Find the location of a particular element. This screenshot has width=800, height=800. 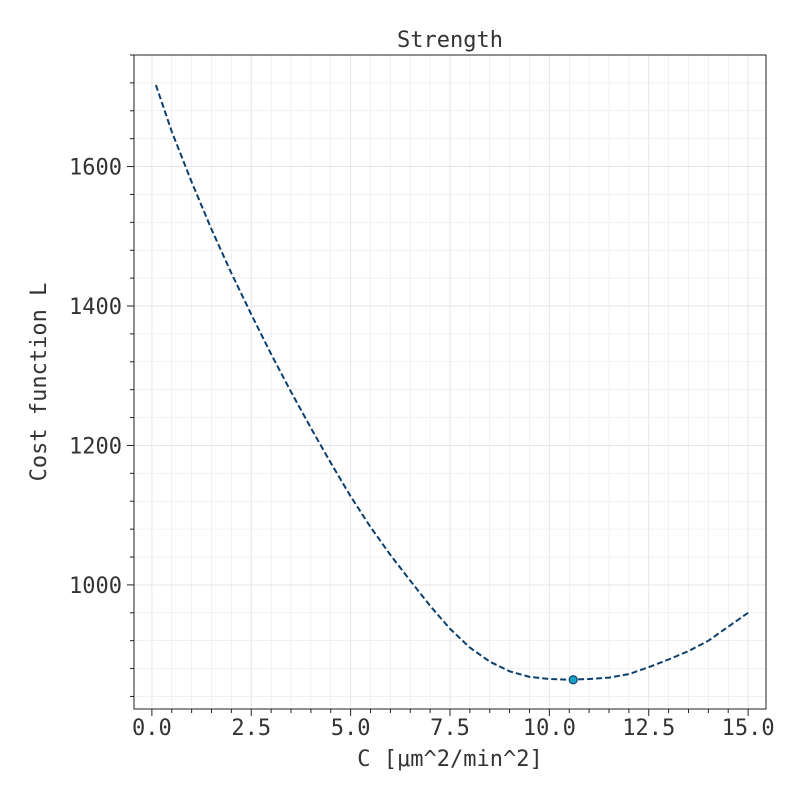

x-tick-label: 5.0 is located at coordinates (351, 728).